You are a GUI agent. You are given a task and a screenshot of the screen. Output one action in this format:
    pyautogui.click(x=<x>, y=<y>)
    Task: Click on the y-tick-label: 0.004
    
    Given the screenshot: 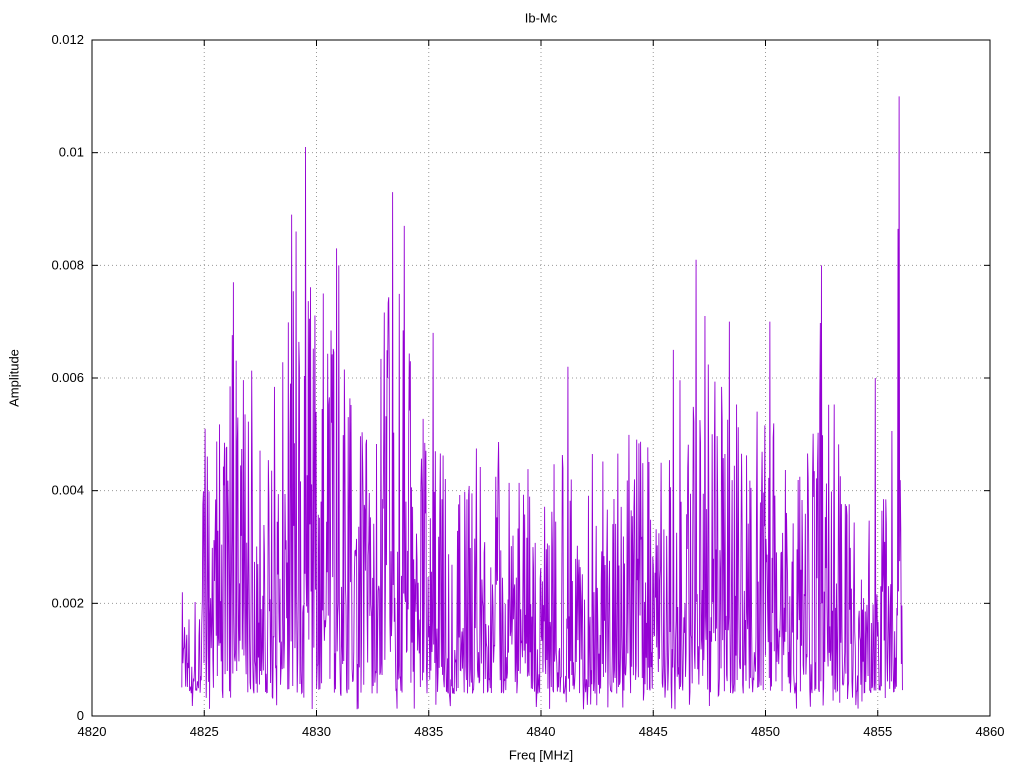 What is the action you would take?
    pyautogui.click(x=67, y=490)
    